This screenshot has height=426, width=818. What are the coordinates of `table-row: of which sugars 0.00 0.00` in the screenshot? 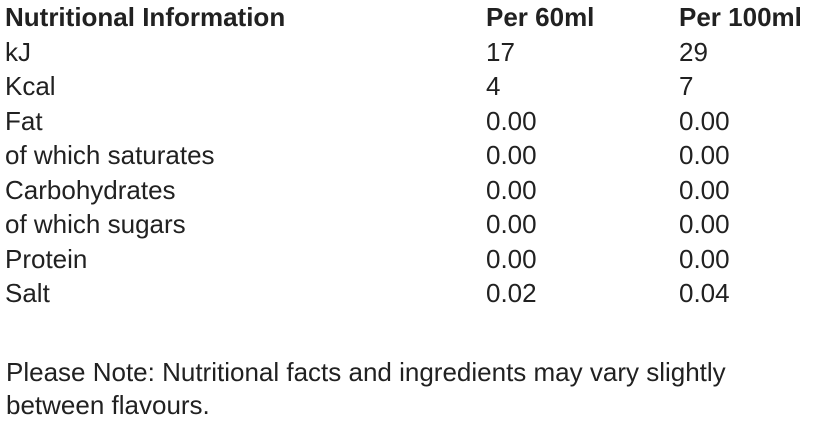 It's located at (410, 224).